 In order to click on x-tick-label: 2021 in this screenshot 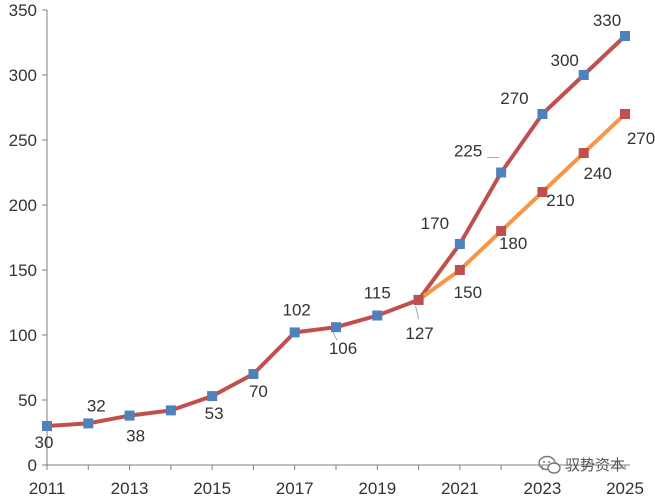, I will do `click(460, 488)`.